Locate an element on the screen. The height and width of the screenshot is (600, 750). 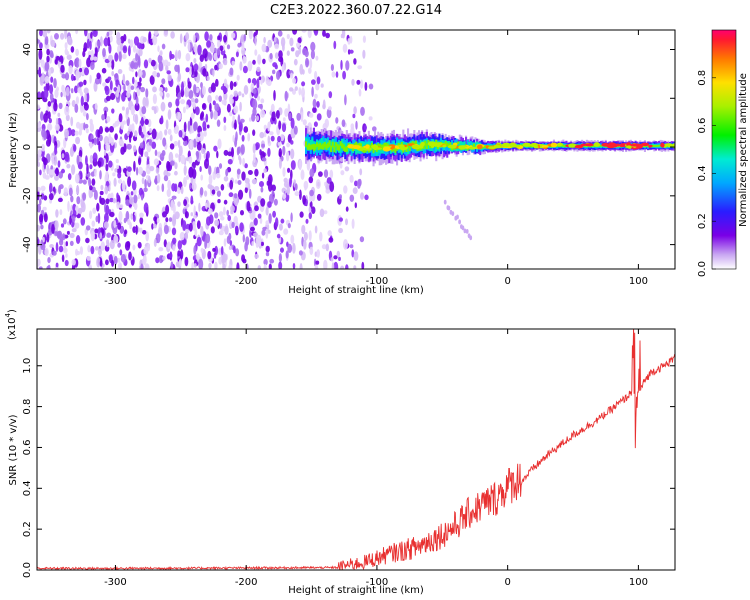
snr-y-axis-label: SNR (10 * v/v) is located at coordinates (13, 449).